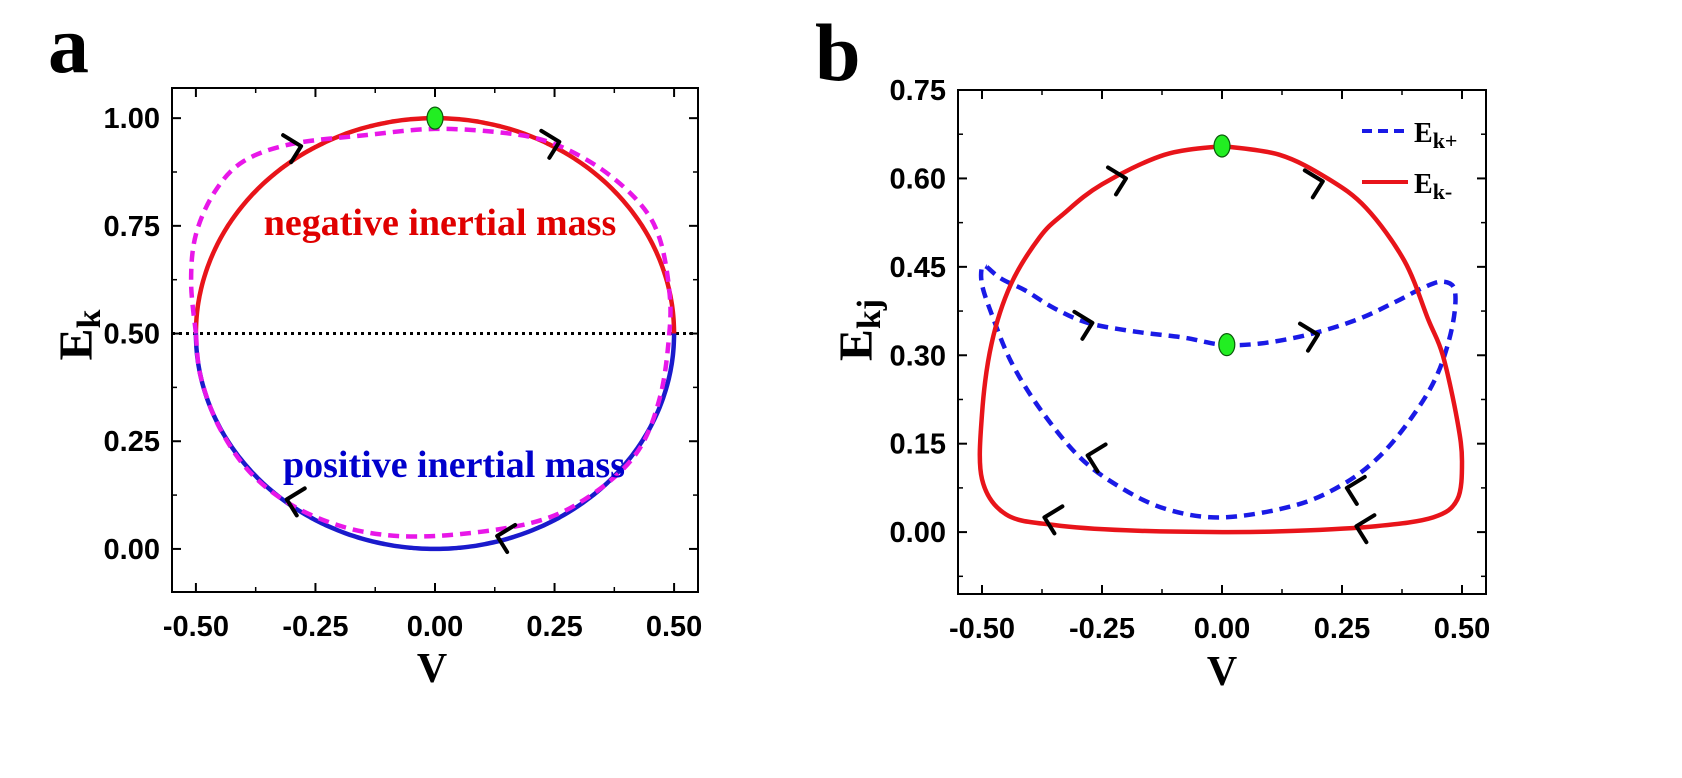 The width and height of the screenshot is (1682, 778). I want to click on y-tick-labels-b: 0.00 0.15 0.30 0.45 0.60 0.75, so click(918, 312).